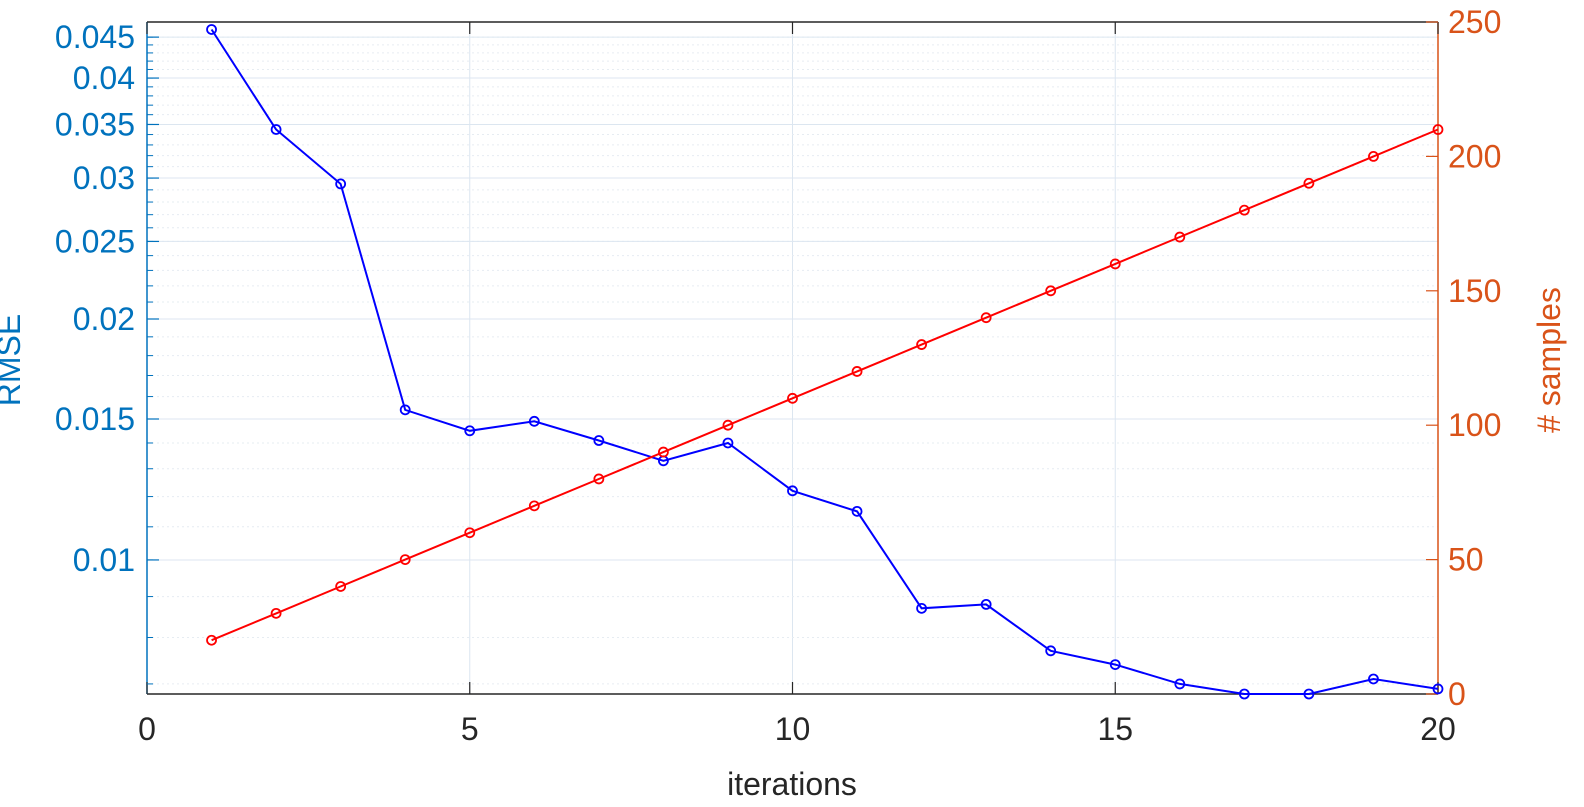 The image size is (1584, 807). Describe the element at coordinates (470, 729) in the screenshot. I see `x-tick-label: 5` at that location.